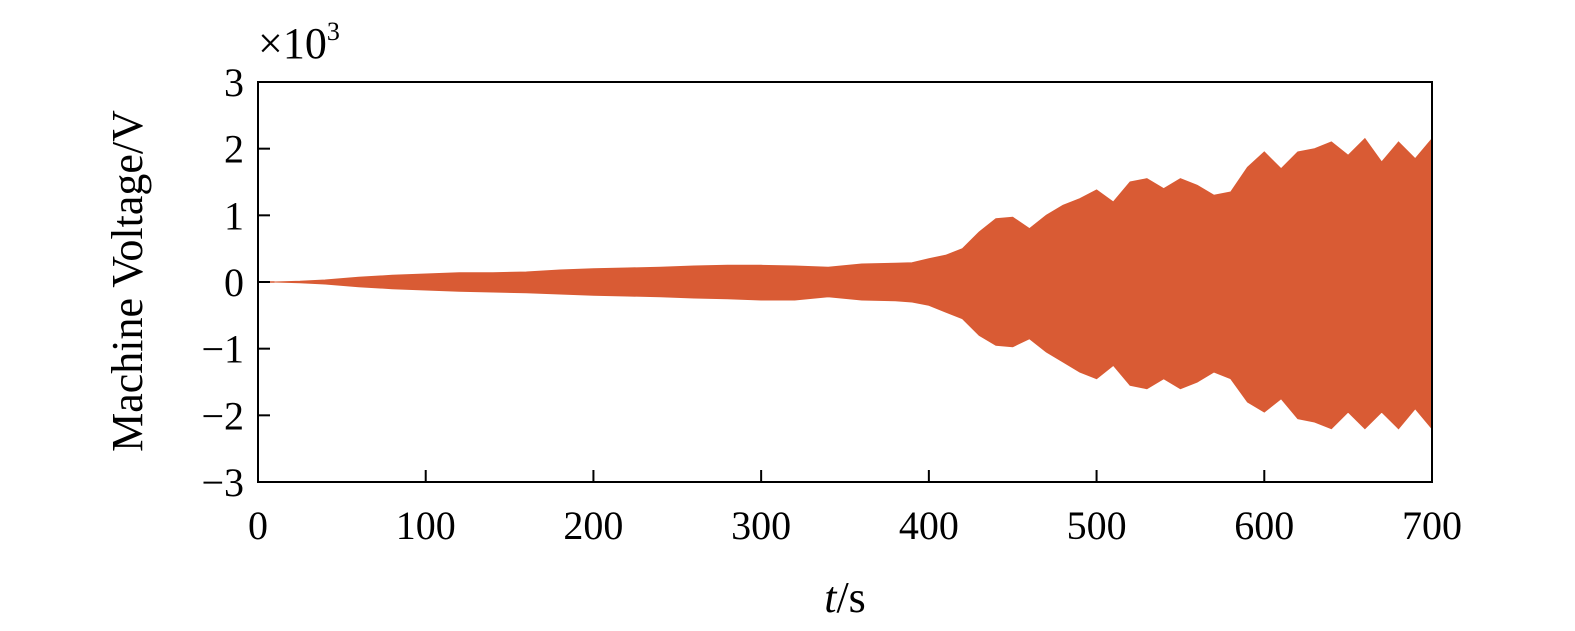 This screenshot has height=631, width=1575. What do you see at coordinates (292, 43) in the screenshot?
I see `y-multiplier-base: ×10` at bounding box center [292, 43].